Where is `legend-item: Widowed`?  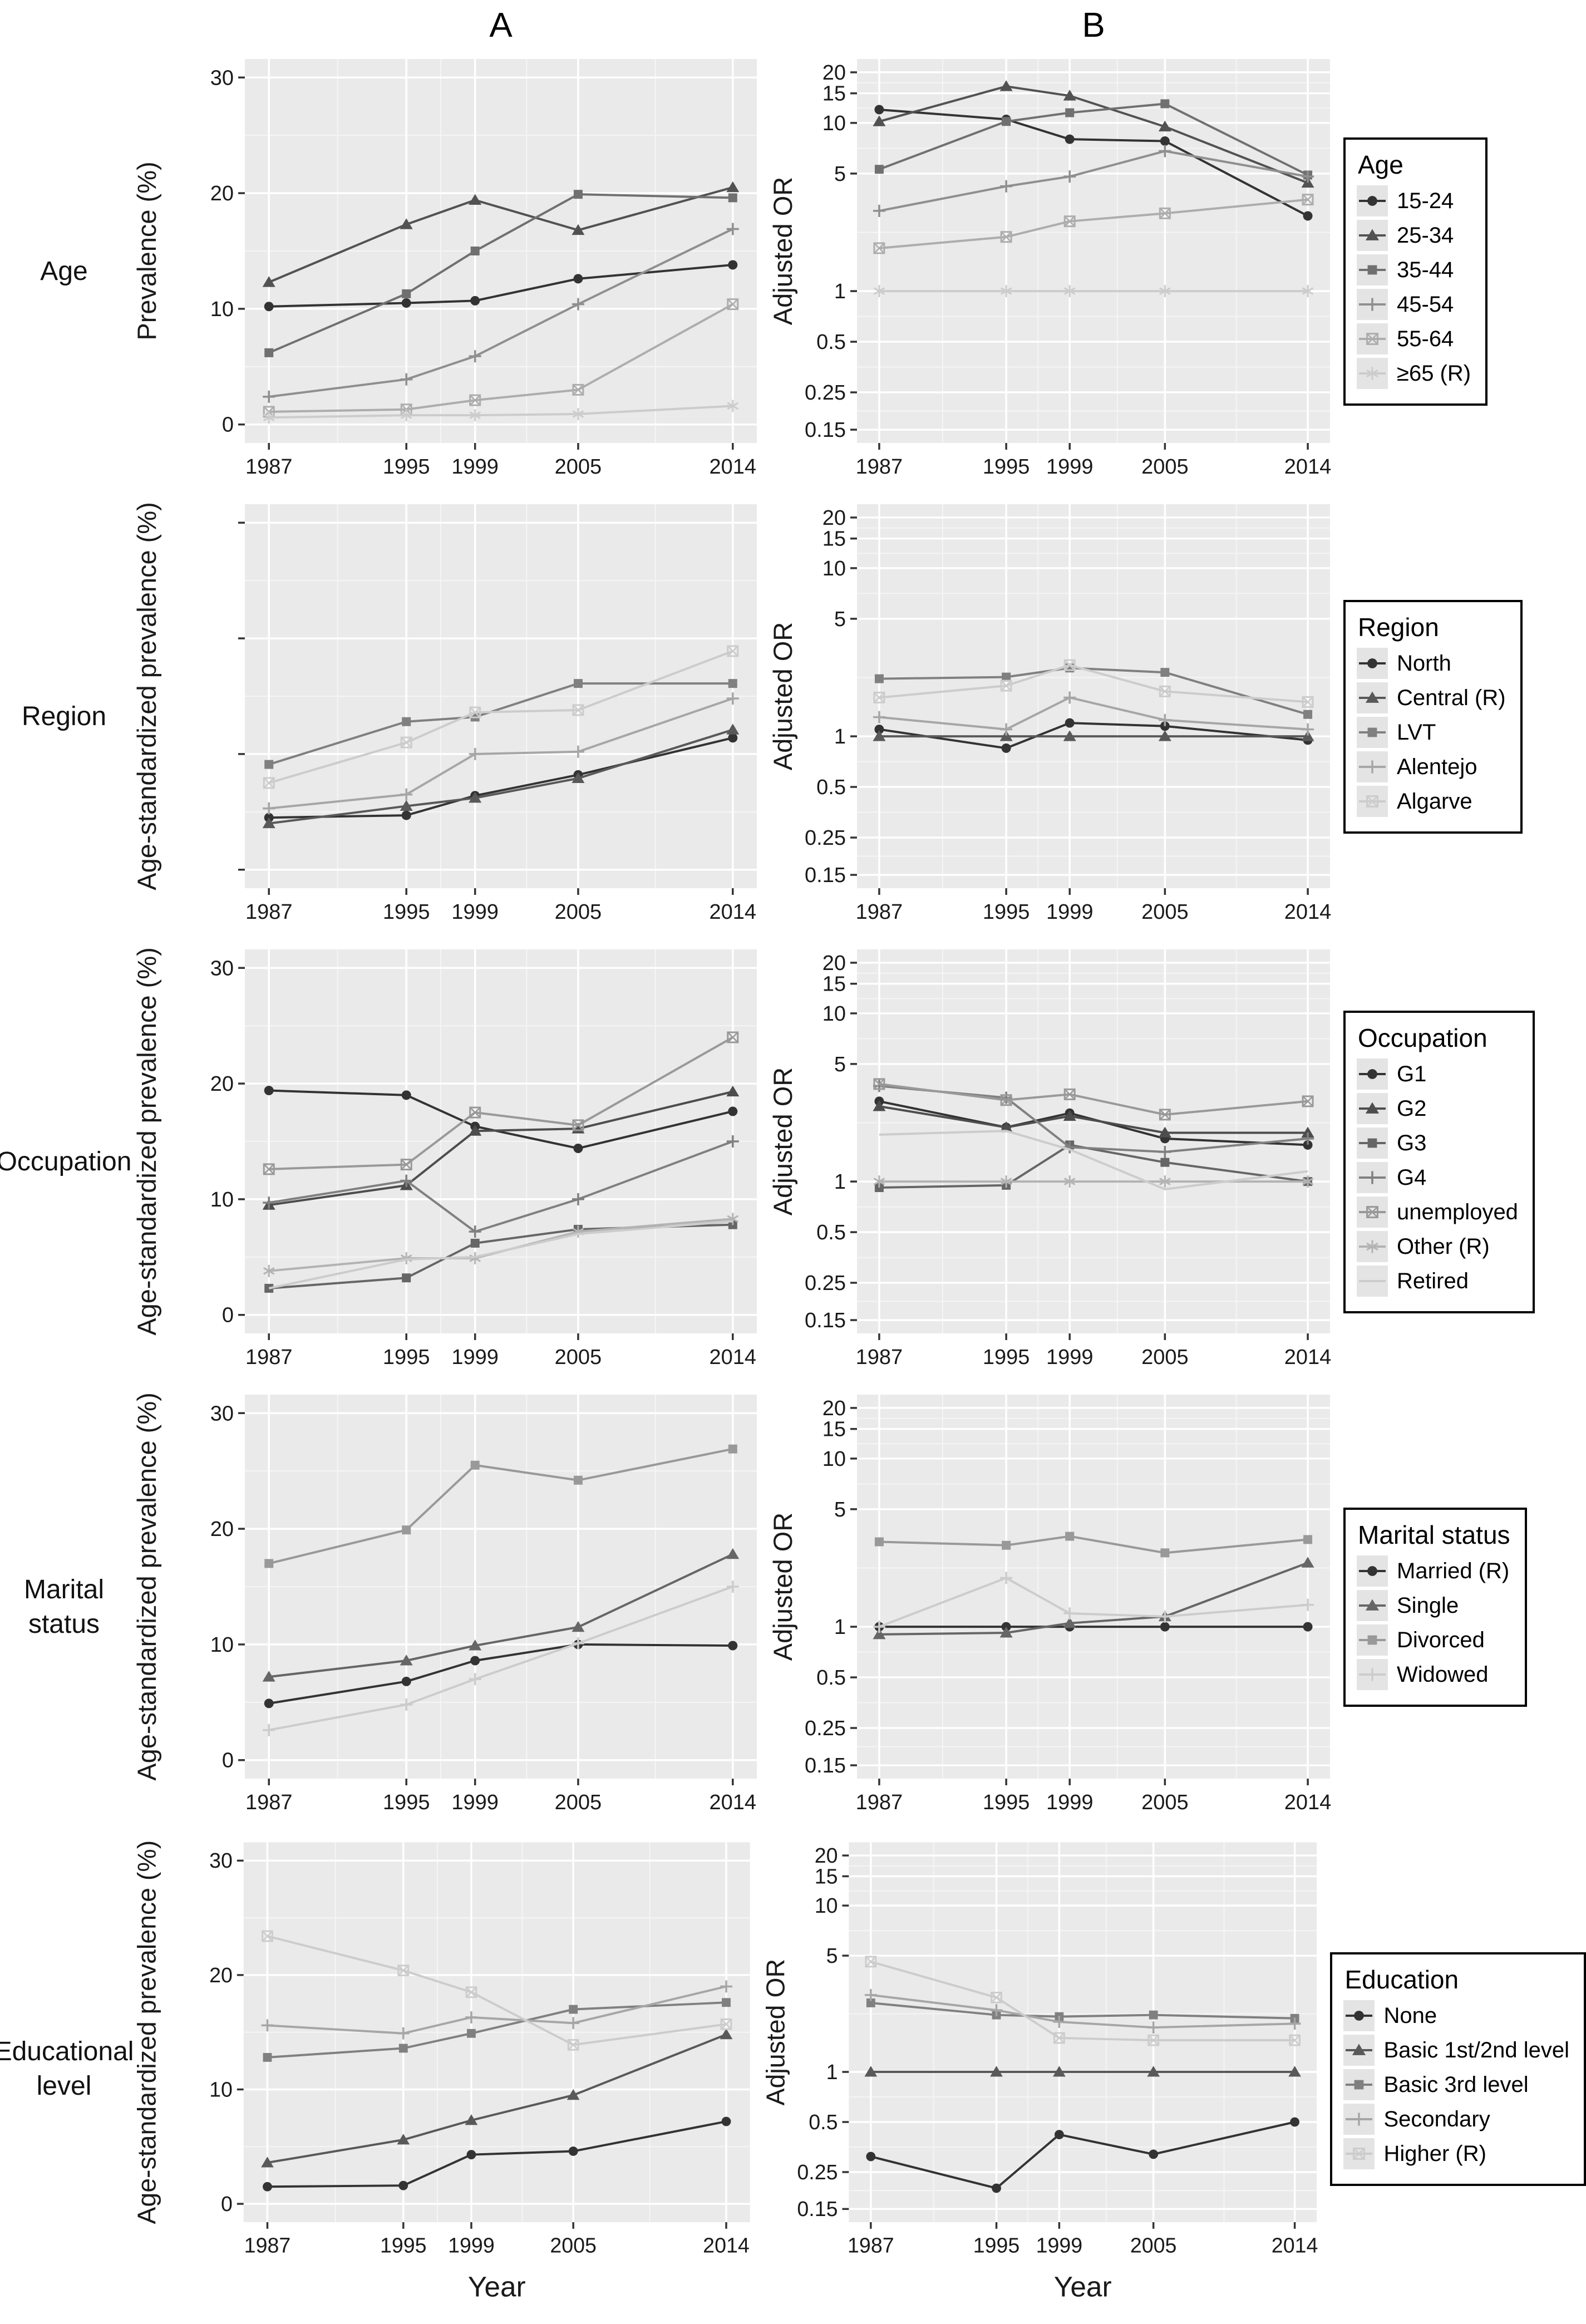
legend-item: Widowed is located at coordinates (1434, 1674).